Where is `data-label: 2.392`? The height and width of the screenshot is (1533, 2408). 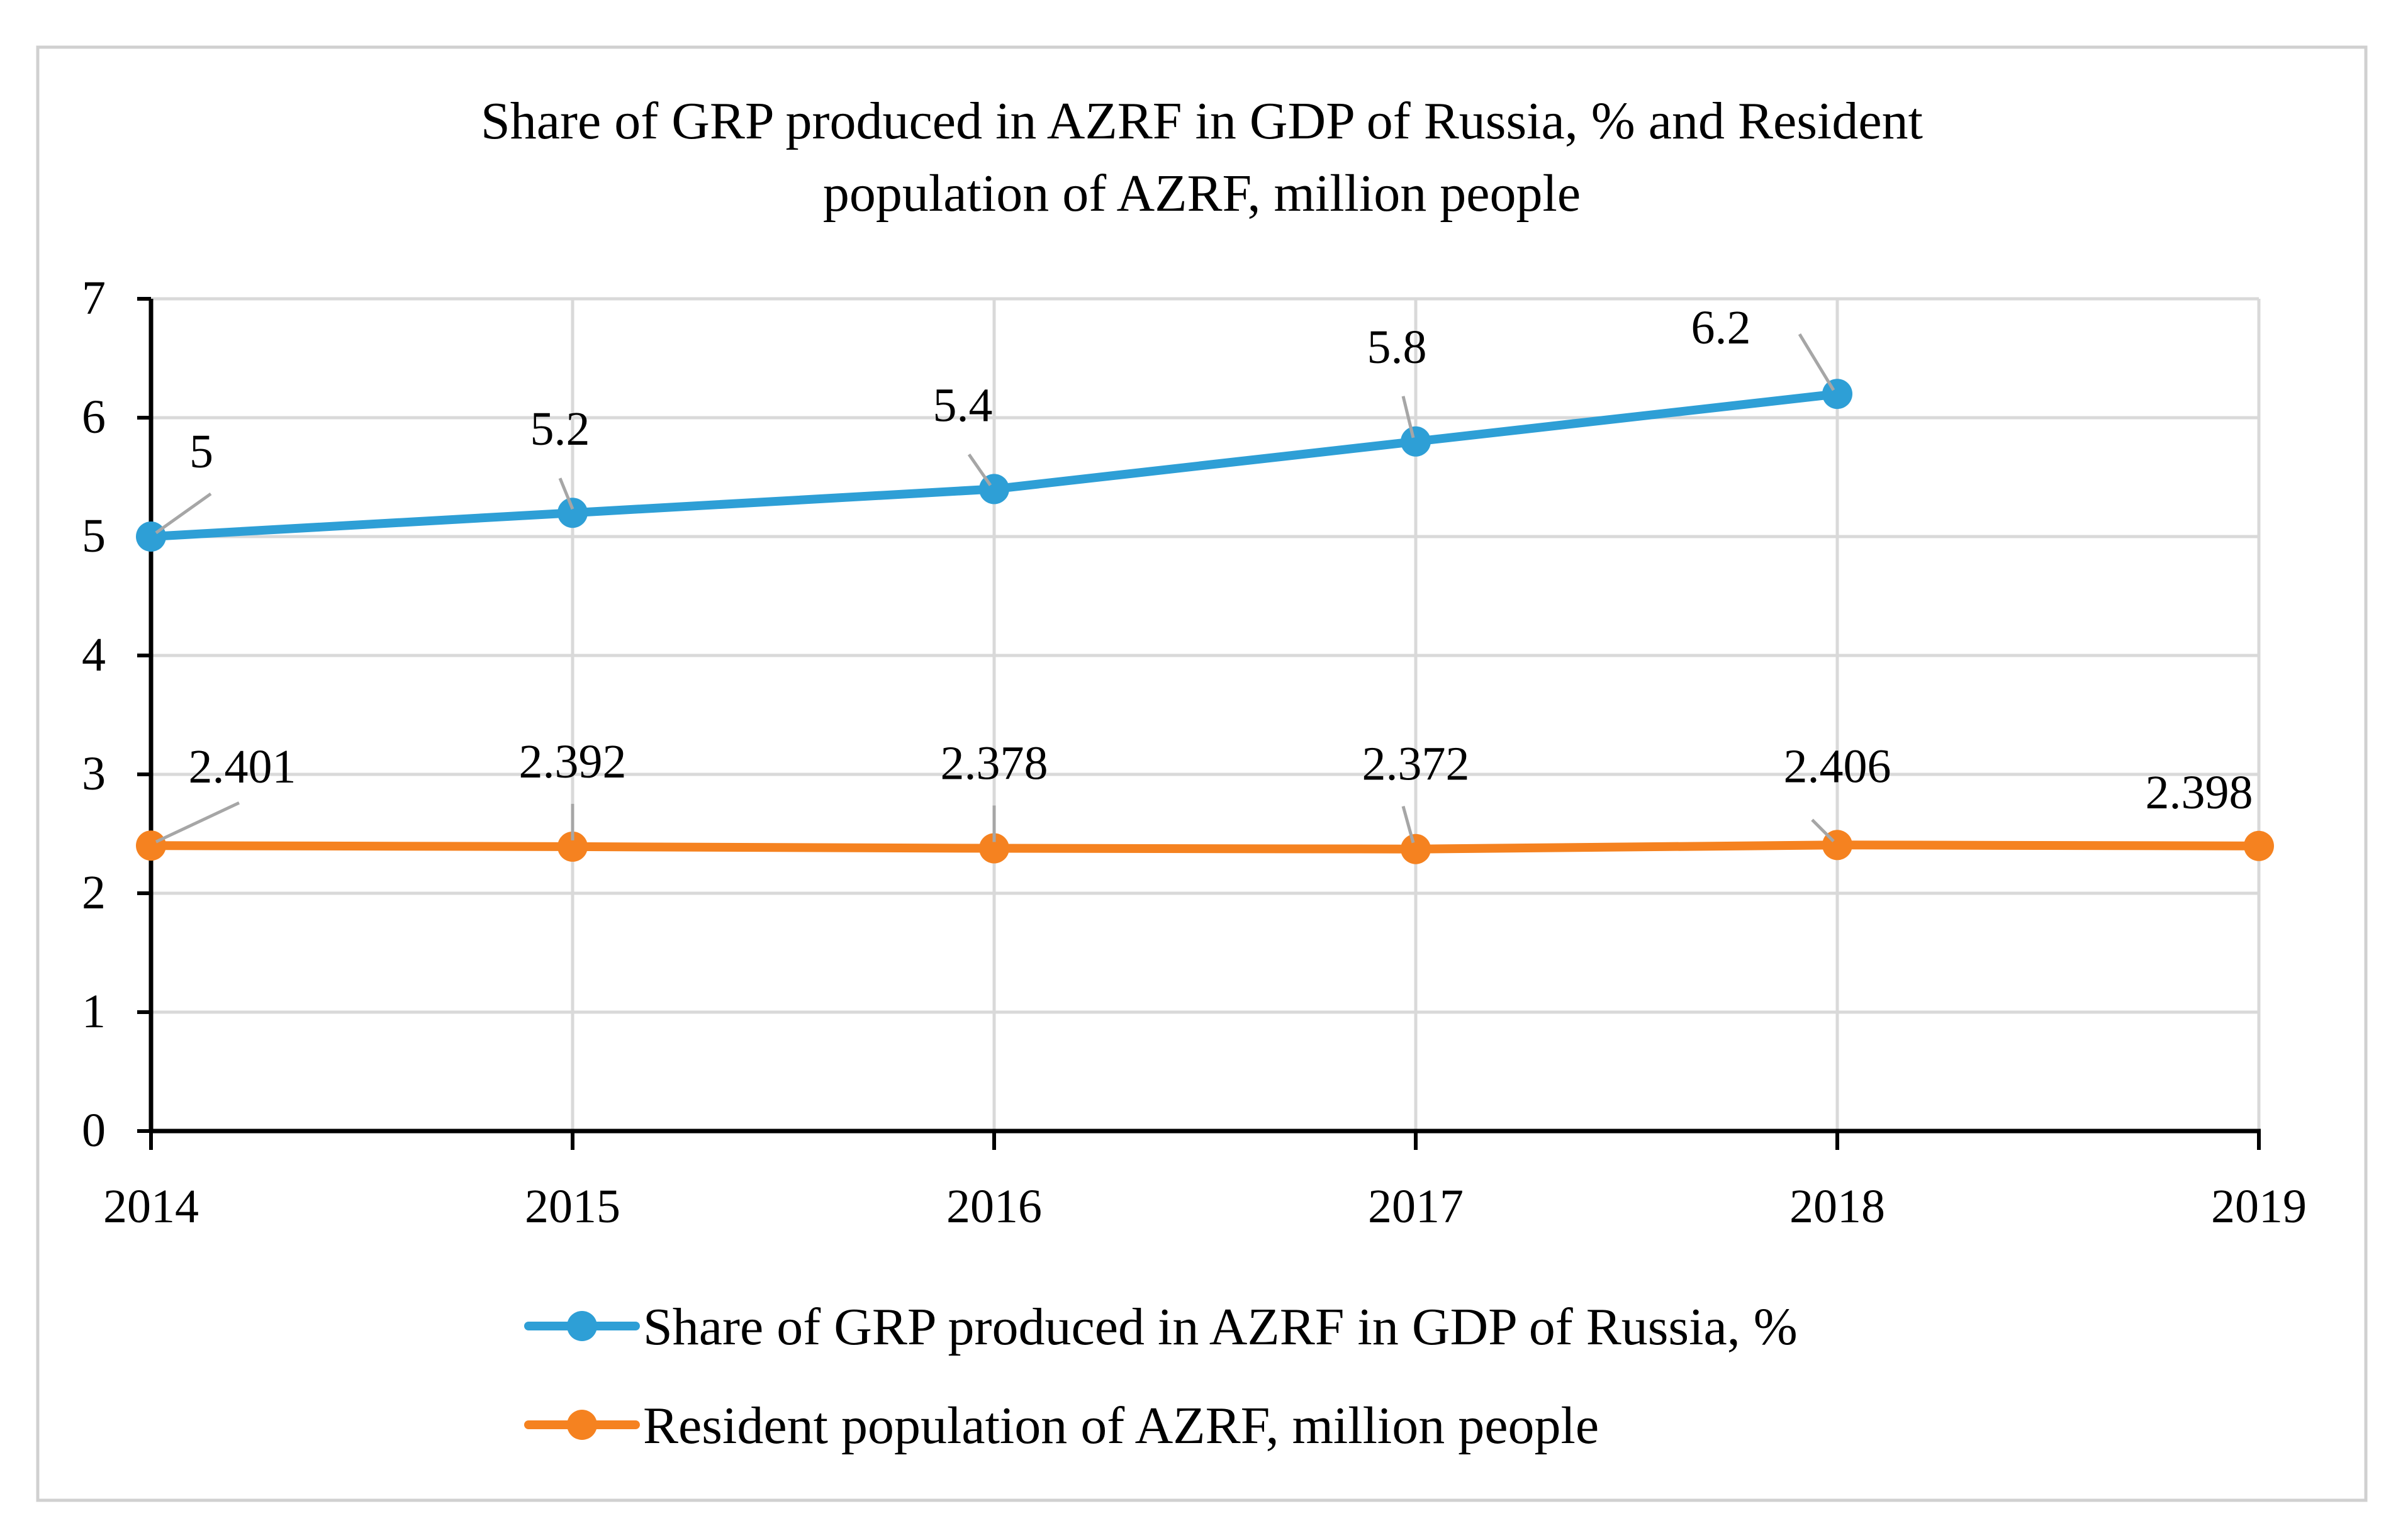 data-label: 2.392 is located at coordinates (573, 761).